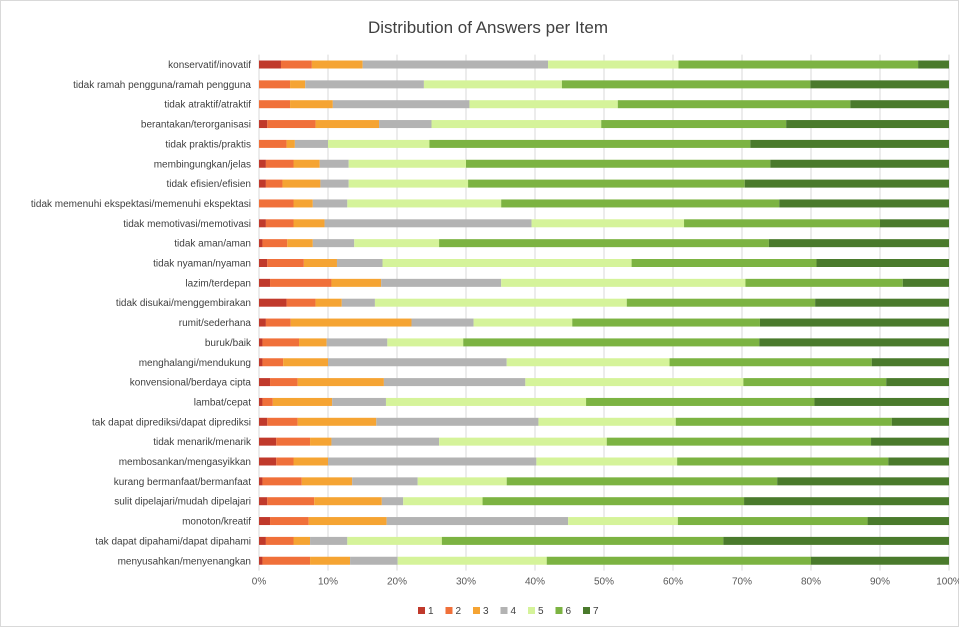  Describe the element at coordinates (183, 303) in the screenshot. I see `category-label: tidak disukai/menggembirakan` at that location.